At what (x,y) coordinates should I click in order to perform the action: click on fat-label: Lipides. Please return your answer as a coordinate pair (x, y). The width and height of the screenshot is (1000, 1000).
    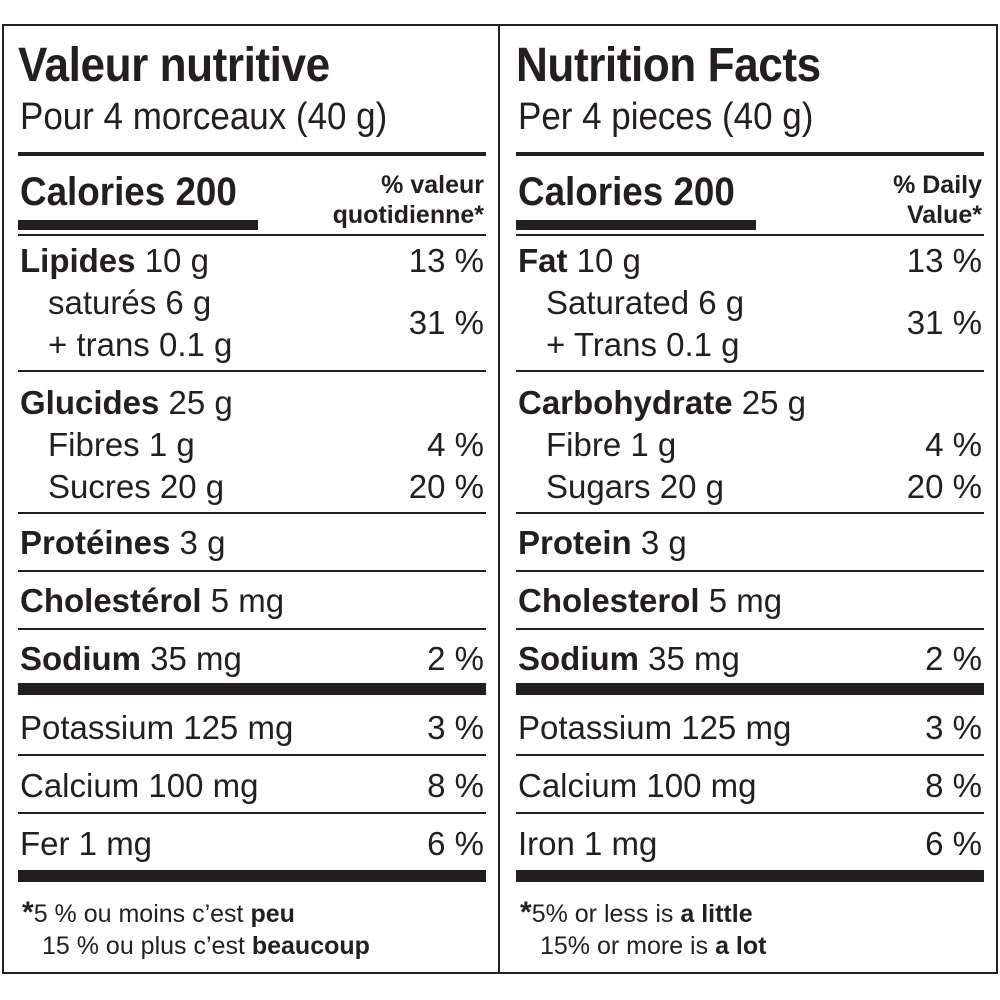
    Looking at the image, I should click on (78, 260).